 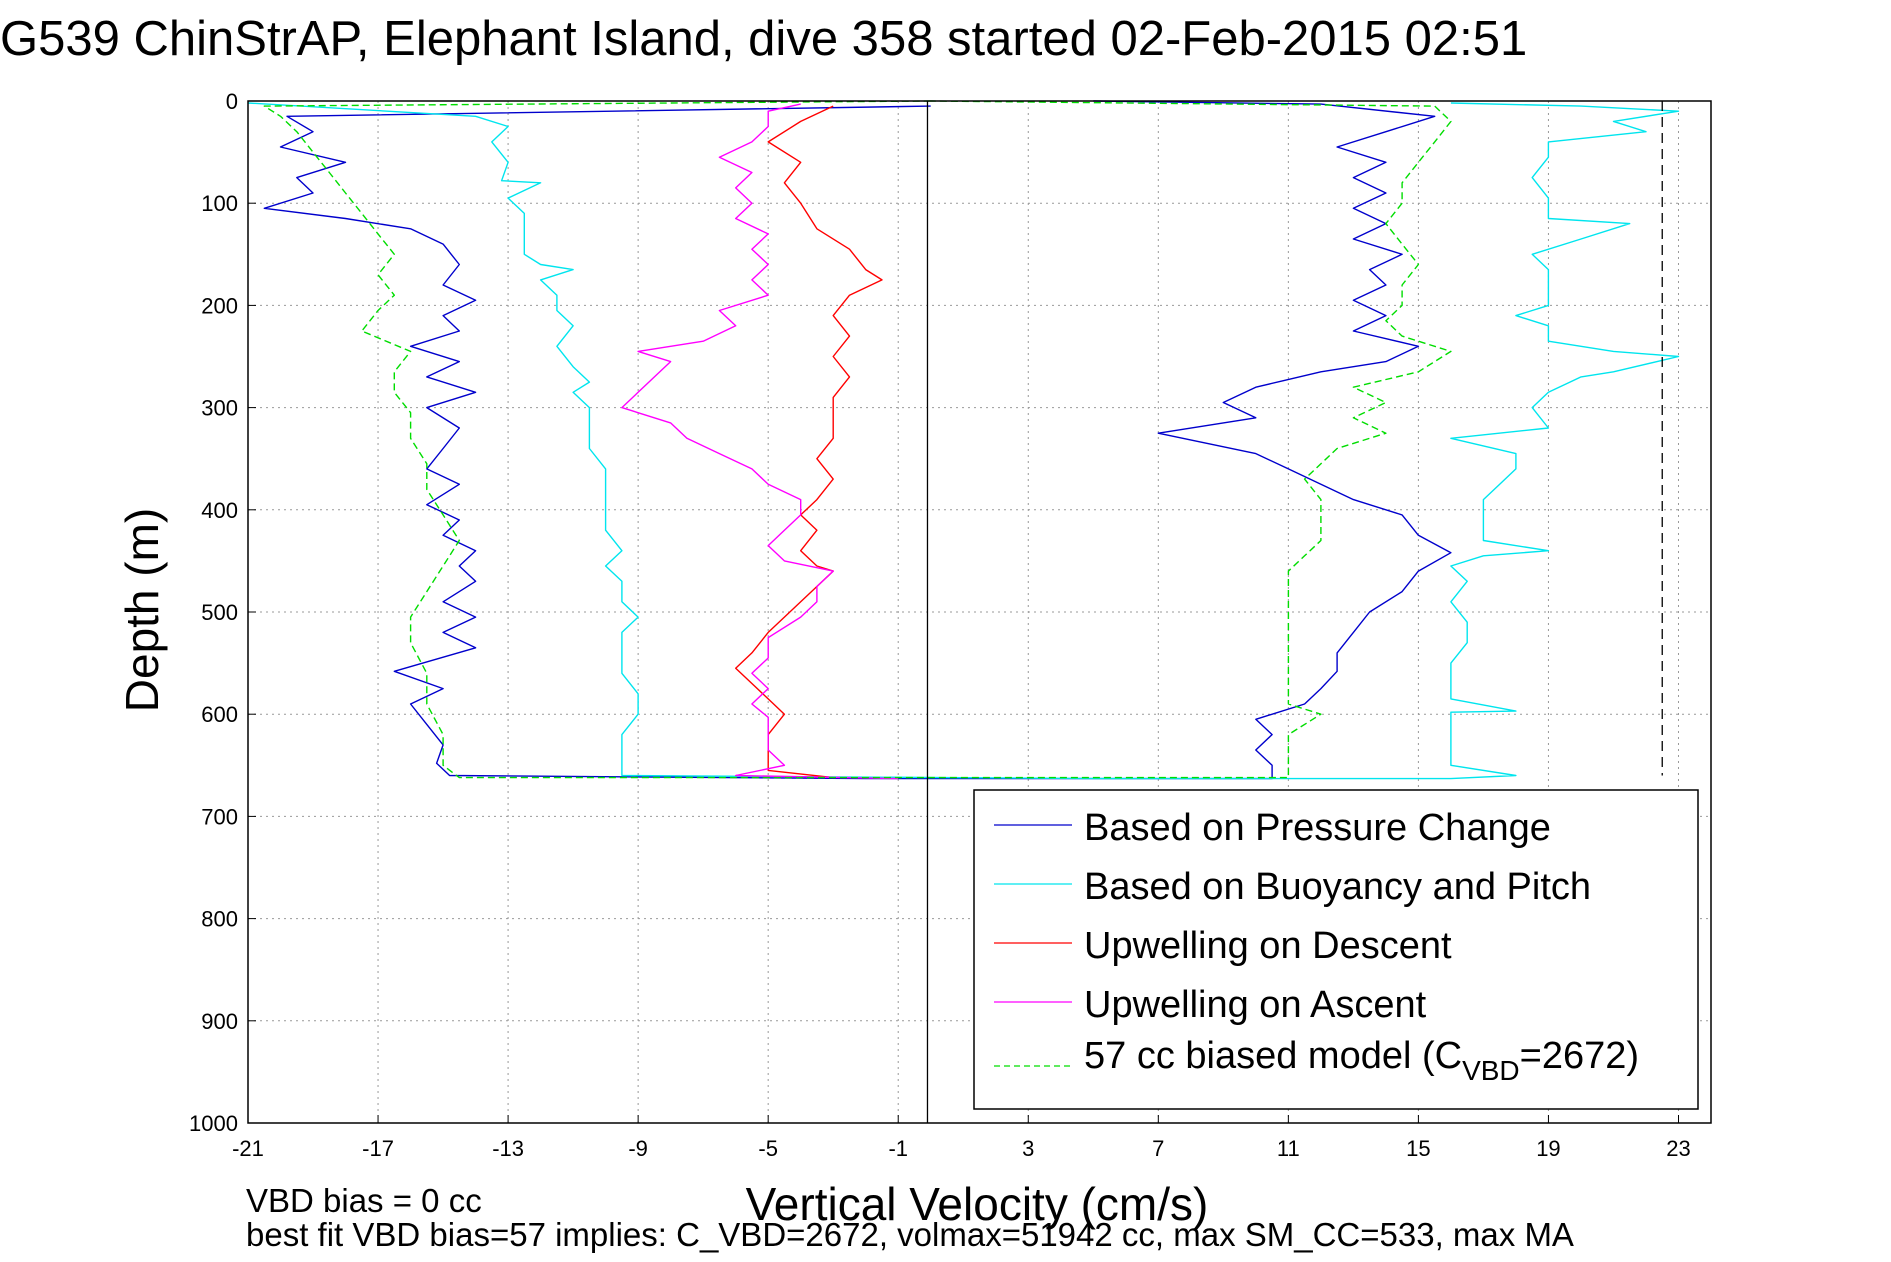 What do you see at coordinates (1548, 1148) in the screenshot?
I see `x-tick-label: 19` at bounding box center [1548, 1148].